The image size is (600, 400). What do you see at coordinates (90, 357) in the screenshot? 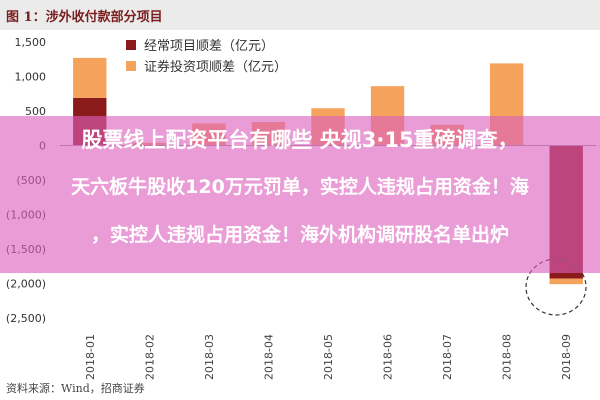
I see `x-tick-label: 2018-01` at bounding box center [90, 357].